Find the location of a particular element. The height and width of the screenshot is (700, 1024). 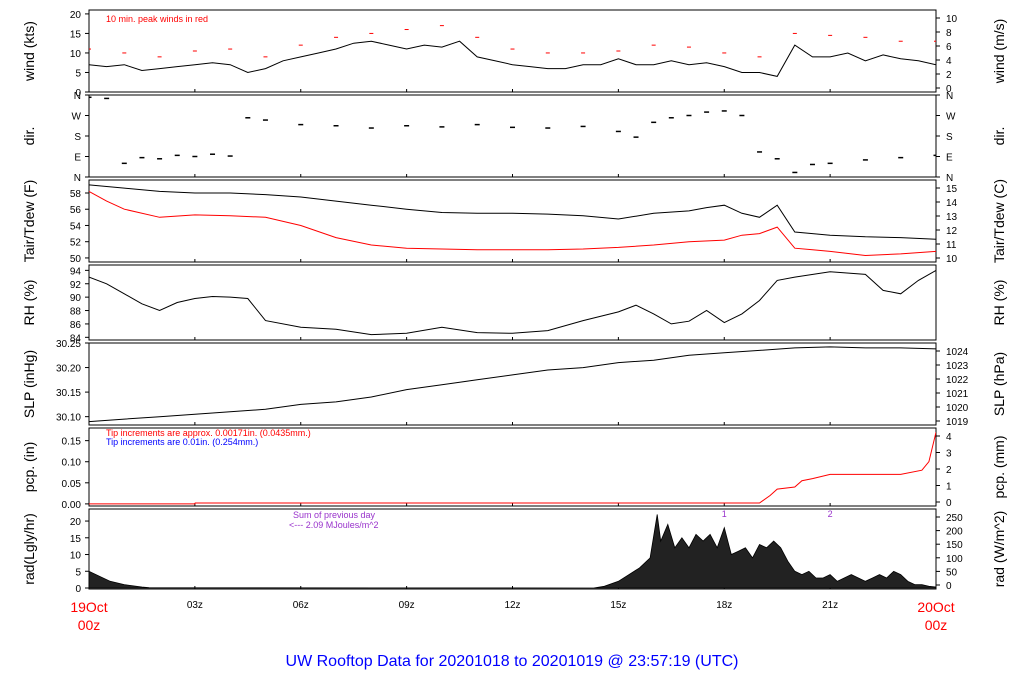

ylabel-right-rad: rad (W/m^2) is located at coordinates (999, 549).